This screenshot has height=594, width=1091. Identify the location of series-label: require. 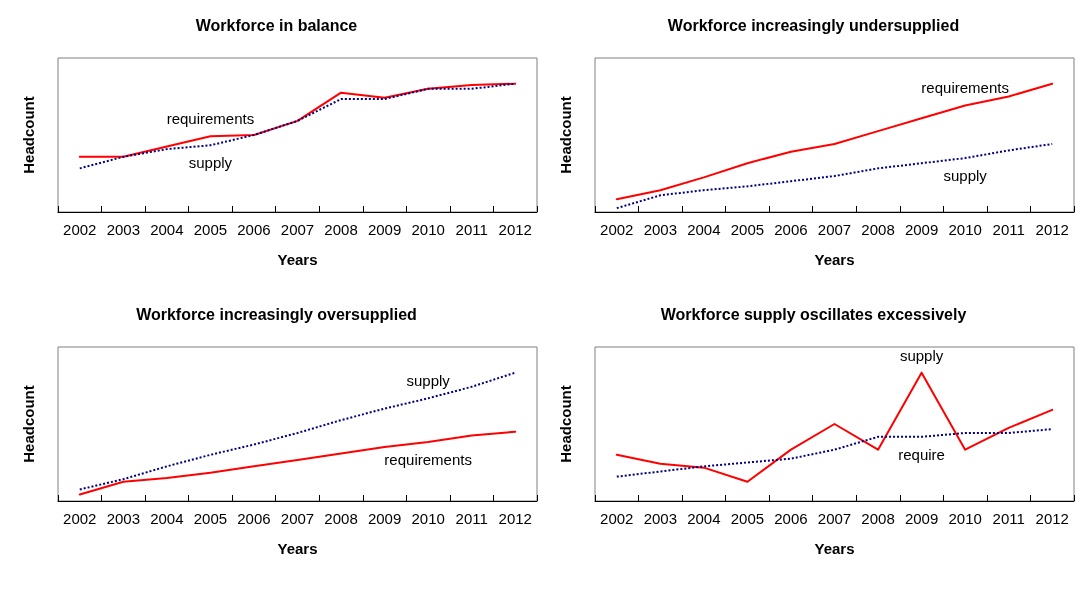
(921, 454).